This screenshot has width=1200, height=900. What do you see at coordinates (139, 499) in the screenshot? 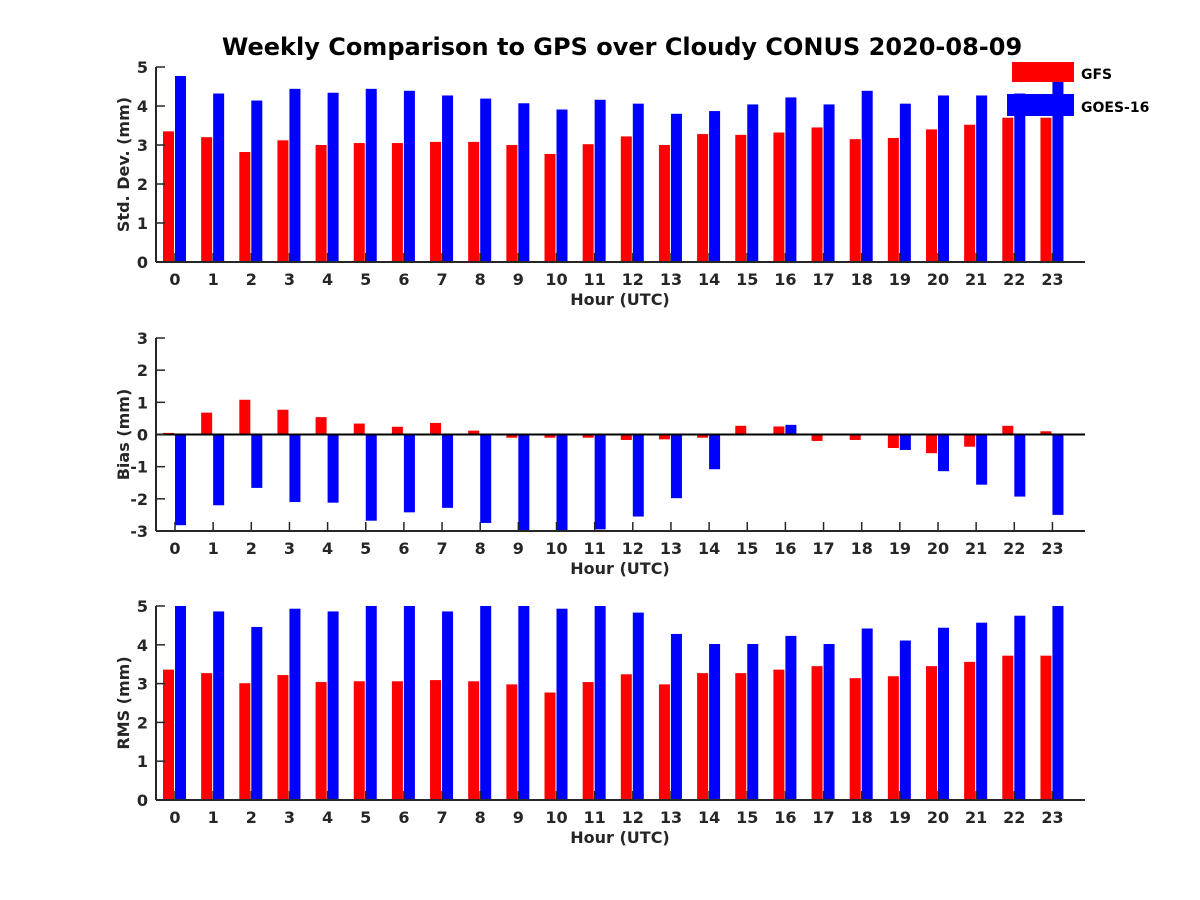
I see `y-tick-label: -2` at bounding box center [139, 499].